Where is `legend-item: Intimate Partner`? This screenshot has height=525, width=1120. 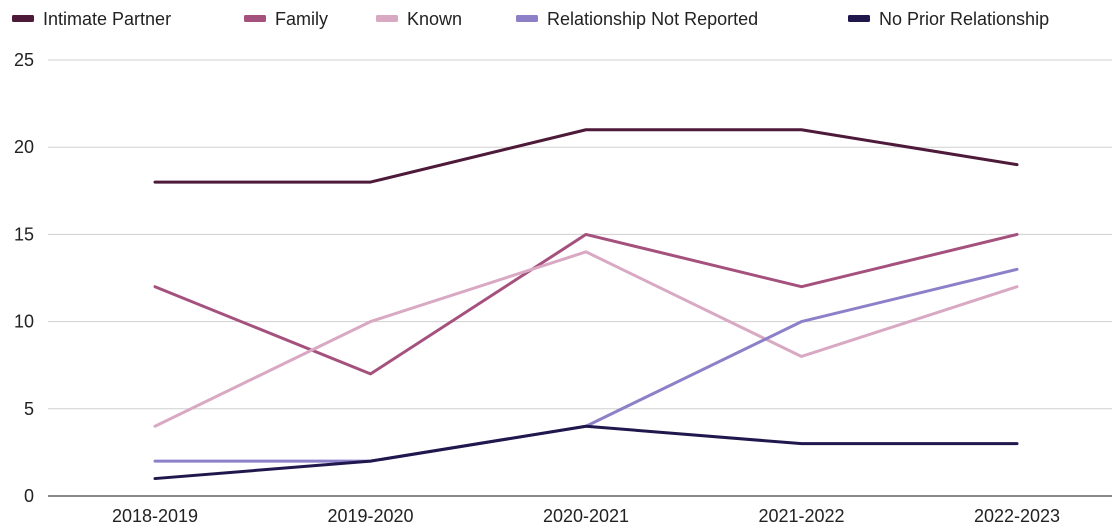
legend-item: Intimate Partner is located at coordinates (91, 19).